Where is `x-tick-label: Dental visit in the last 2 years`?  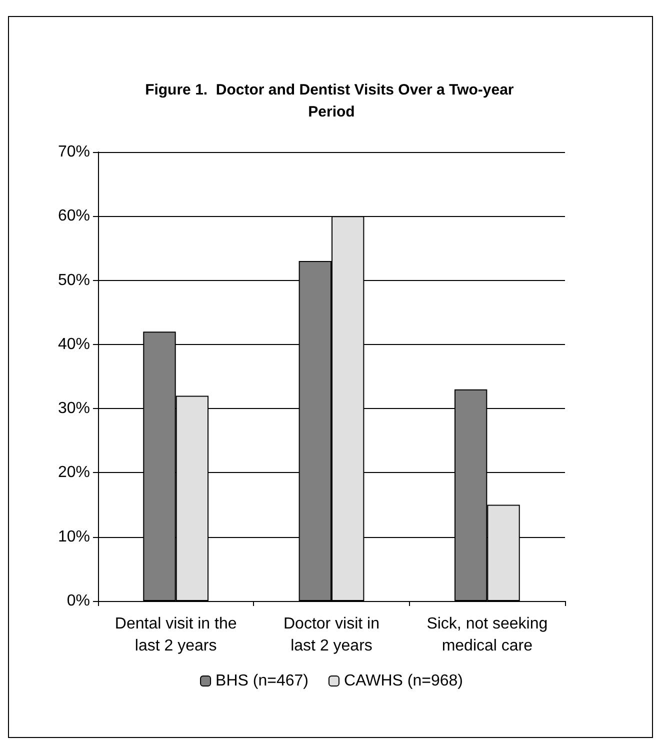
x-tick-label: Dental visit in the last 2 years is located at coordinates (175, 635).